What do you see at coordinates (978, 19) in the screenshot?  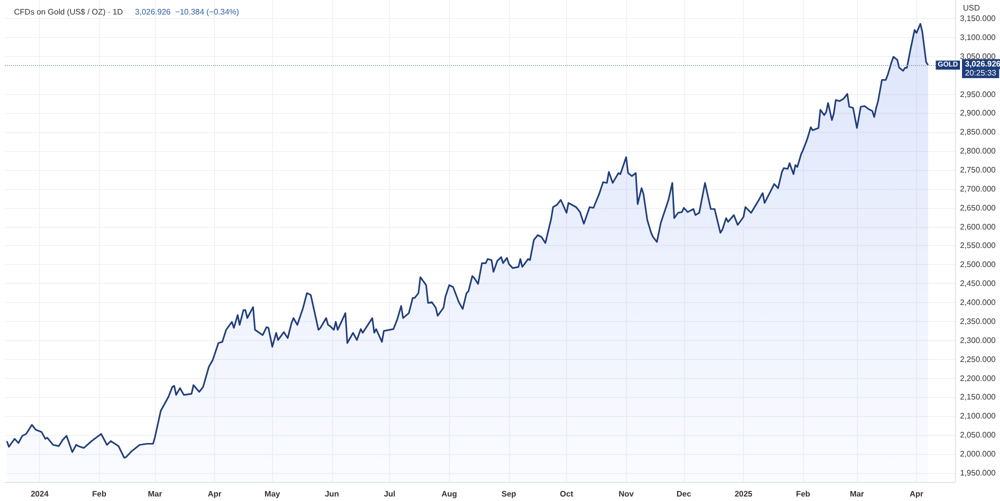 I see `y-tick-label: 3,150.000` at bounding box center [978, 19].